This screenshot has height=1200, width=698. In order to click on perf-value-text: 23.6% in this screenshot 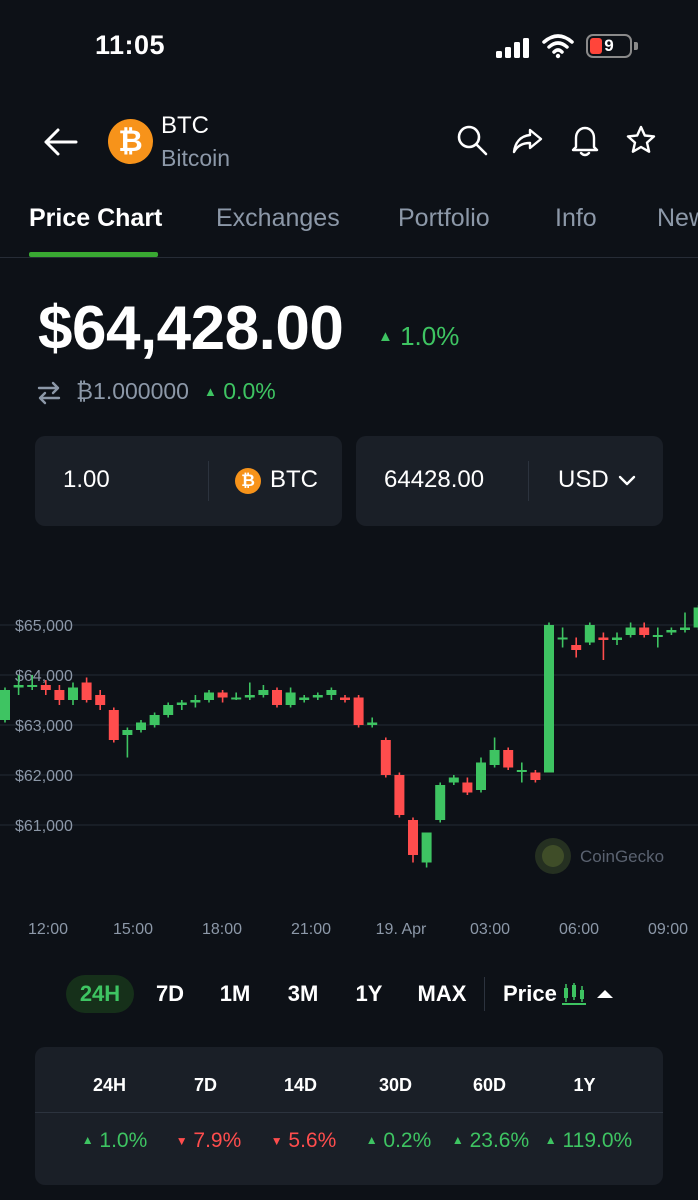, I will do `click(499, 1140)`.